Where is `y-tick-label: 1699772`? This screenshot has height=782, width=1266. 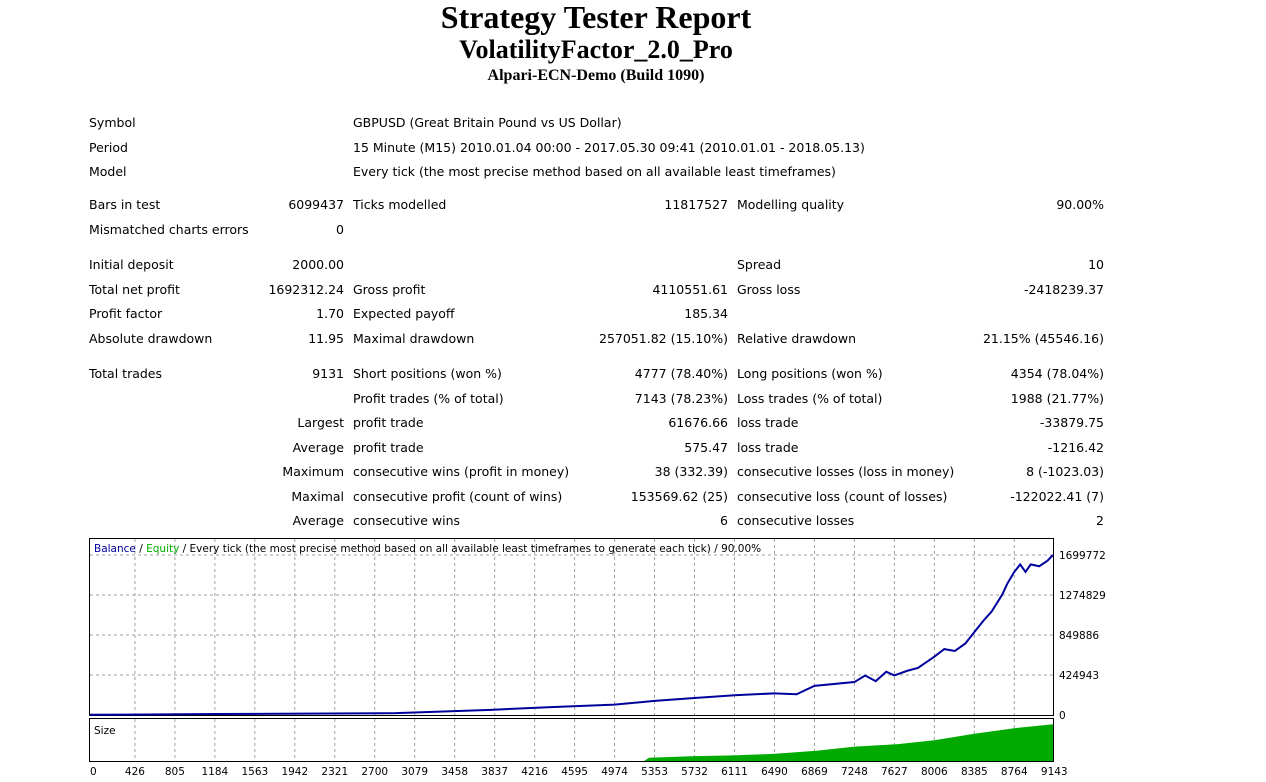 y-tick-label: 1699772 is located at coordinates (1082, 556).